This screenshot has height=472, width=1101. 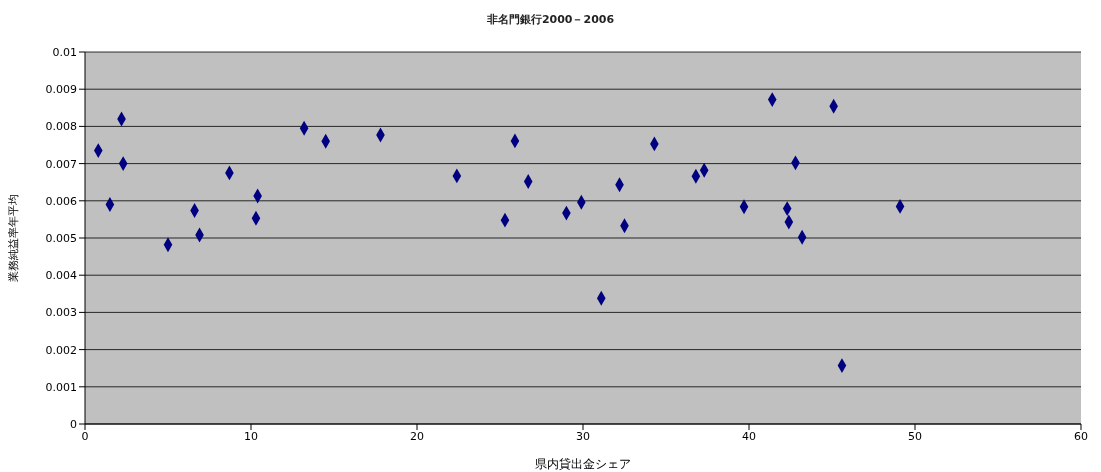 What do you see at coordinates (64, 52) in the screenshot?
I see `y-tick-label: 0.01` at bounding box center [64, 52].